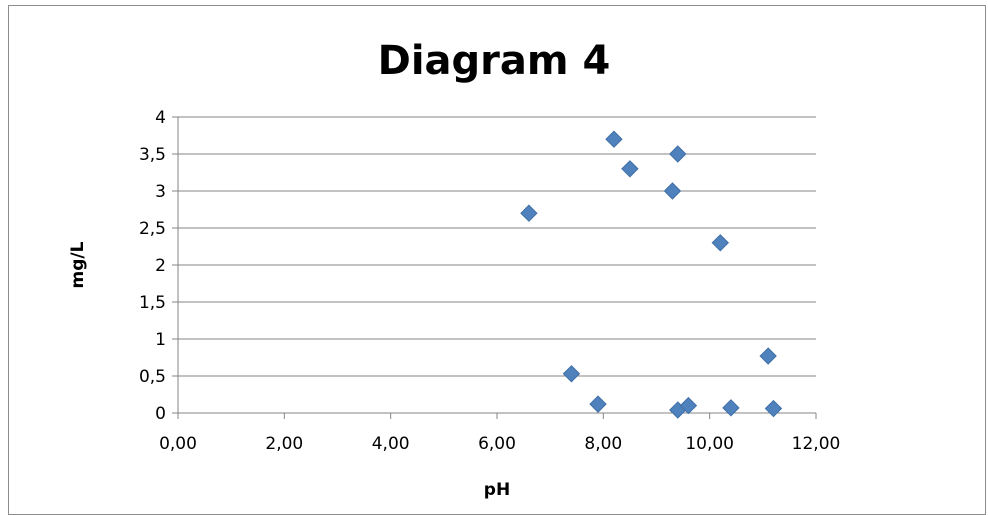 The width and height of the screenshot is (988, 515). I want to click on y-tick-label: 3, so click(160, 192).